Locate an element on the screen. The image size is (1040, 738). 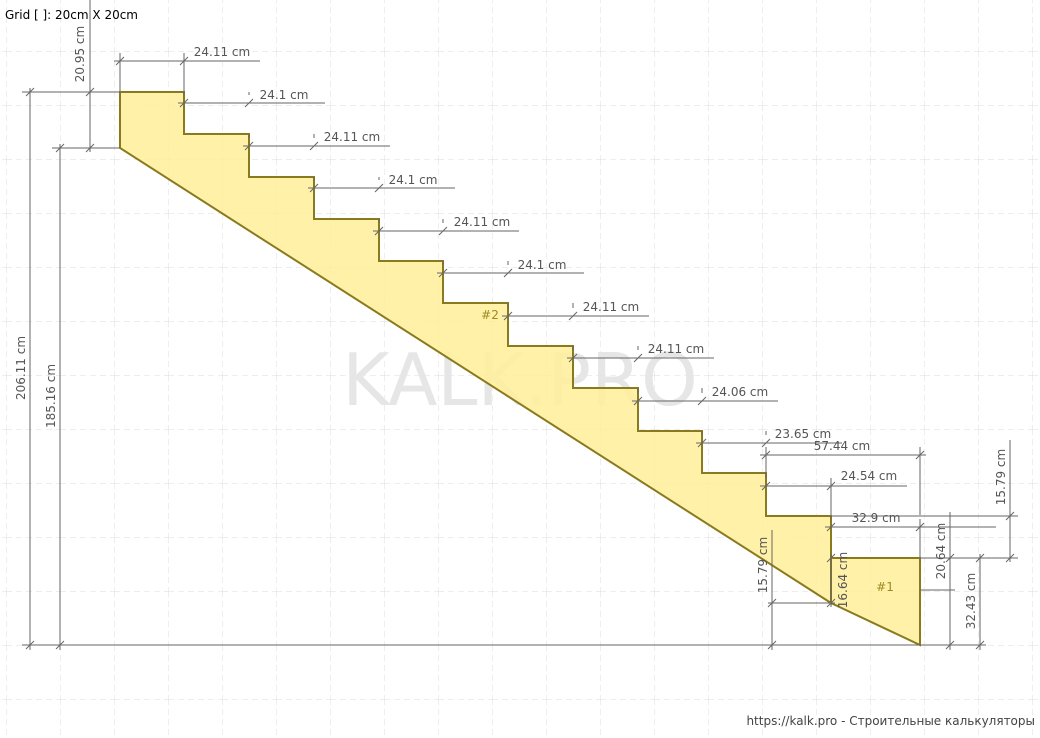
dimension-label: 57.44 cm is located at coordinates (842, 446).